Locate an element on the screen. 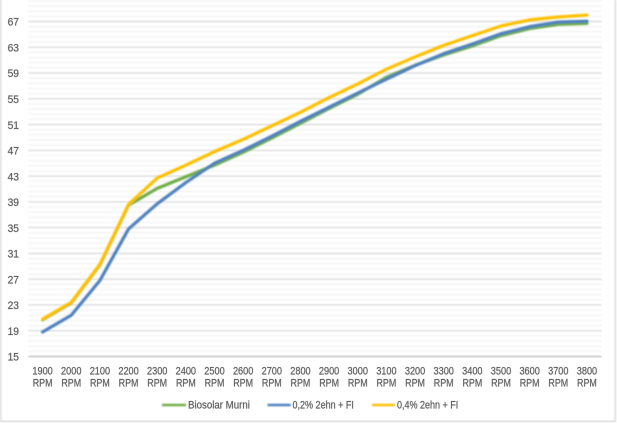 This screenshot has height=423, width=617. svg-text: 2700 is located at coordinates (272, 372).